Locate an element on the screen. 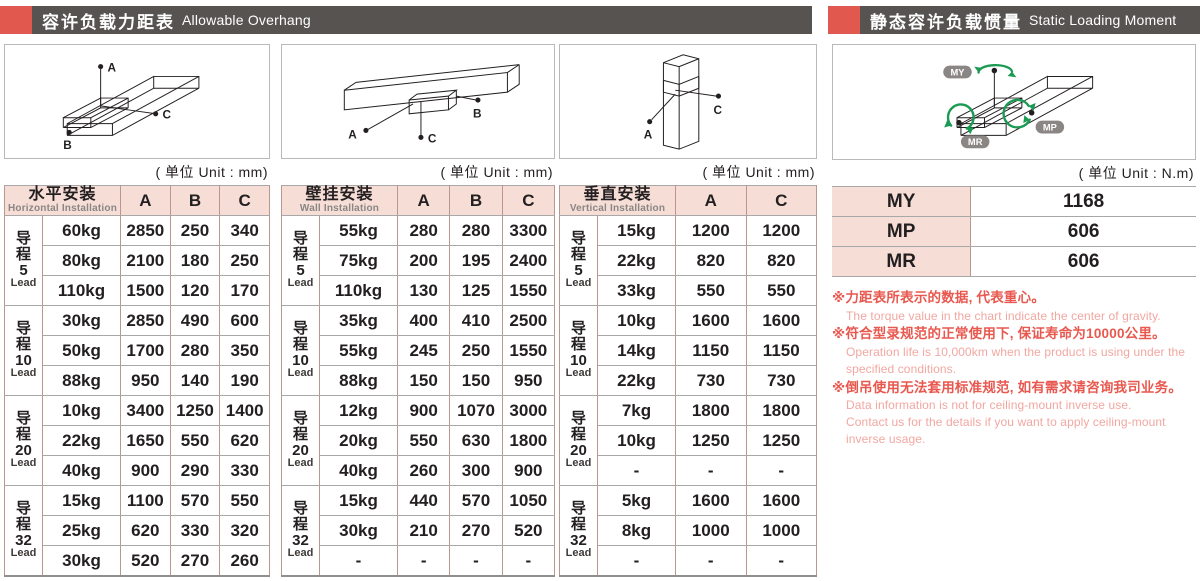  value-cell-b: 300 is located at coordinates (476, 470).